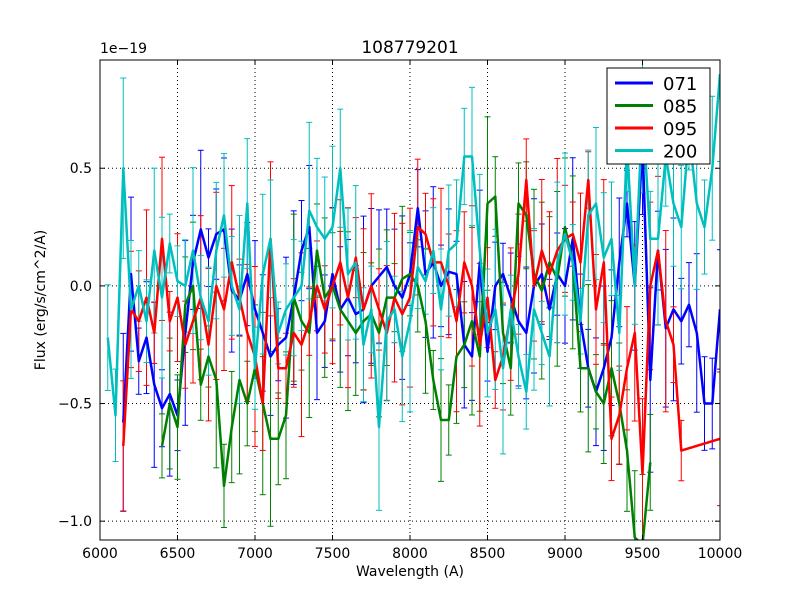 This screenshot has height=604, width=800. Describe the element at coordinates (333, 554) in the screenshot. I see `x-tick-label: 7500` at that location.